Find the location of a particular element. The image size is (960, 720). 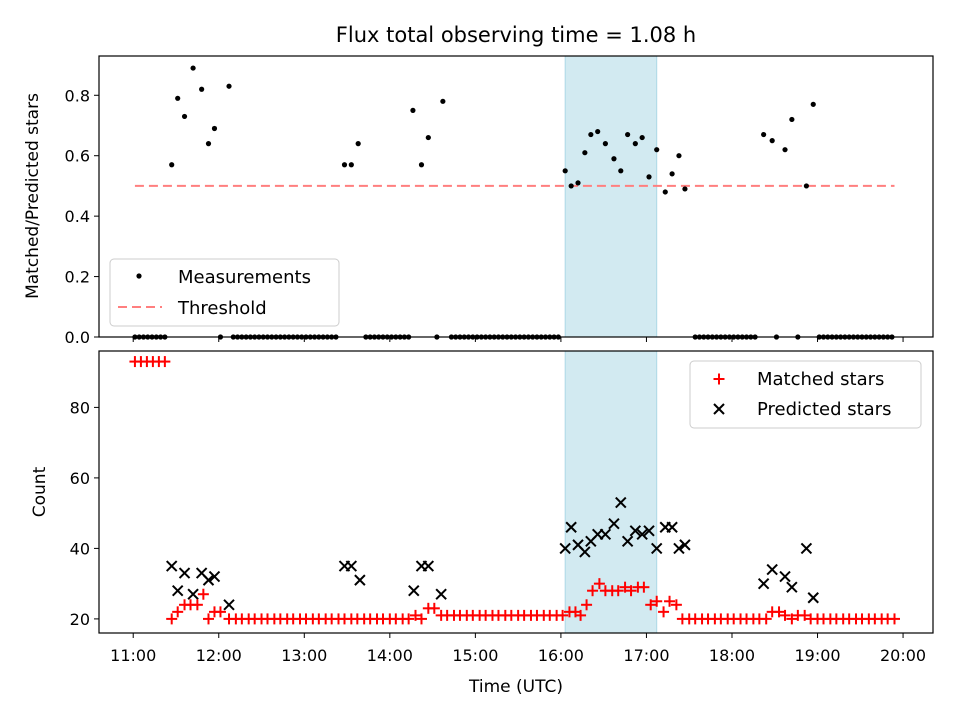

legend-cross is located at coordinates (719, 409).